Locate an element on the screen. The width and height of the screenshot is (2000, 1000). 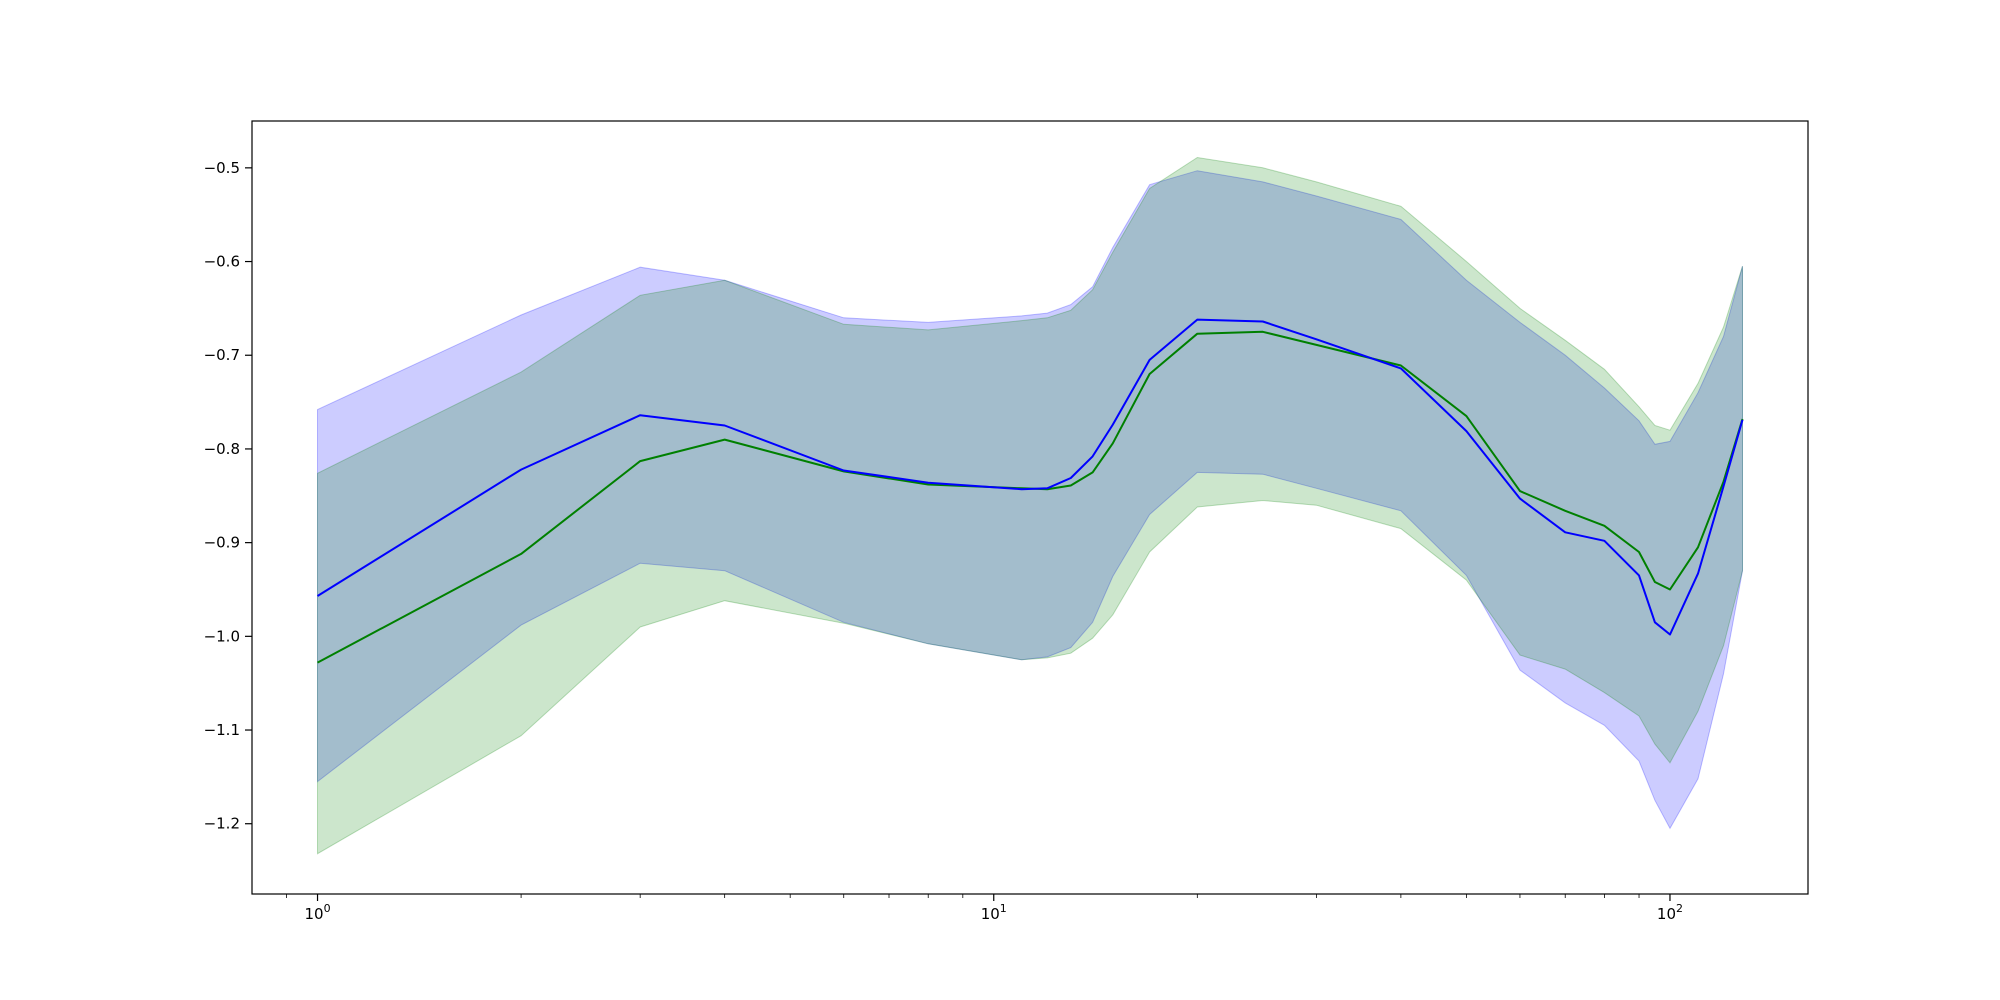
x-tick-label-exponent: 0 is located at coordinates (327, 908).